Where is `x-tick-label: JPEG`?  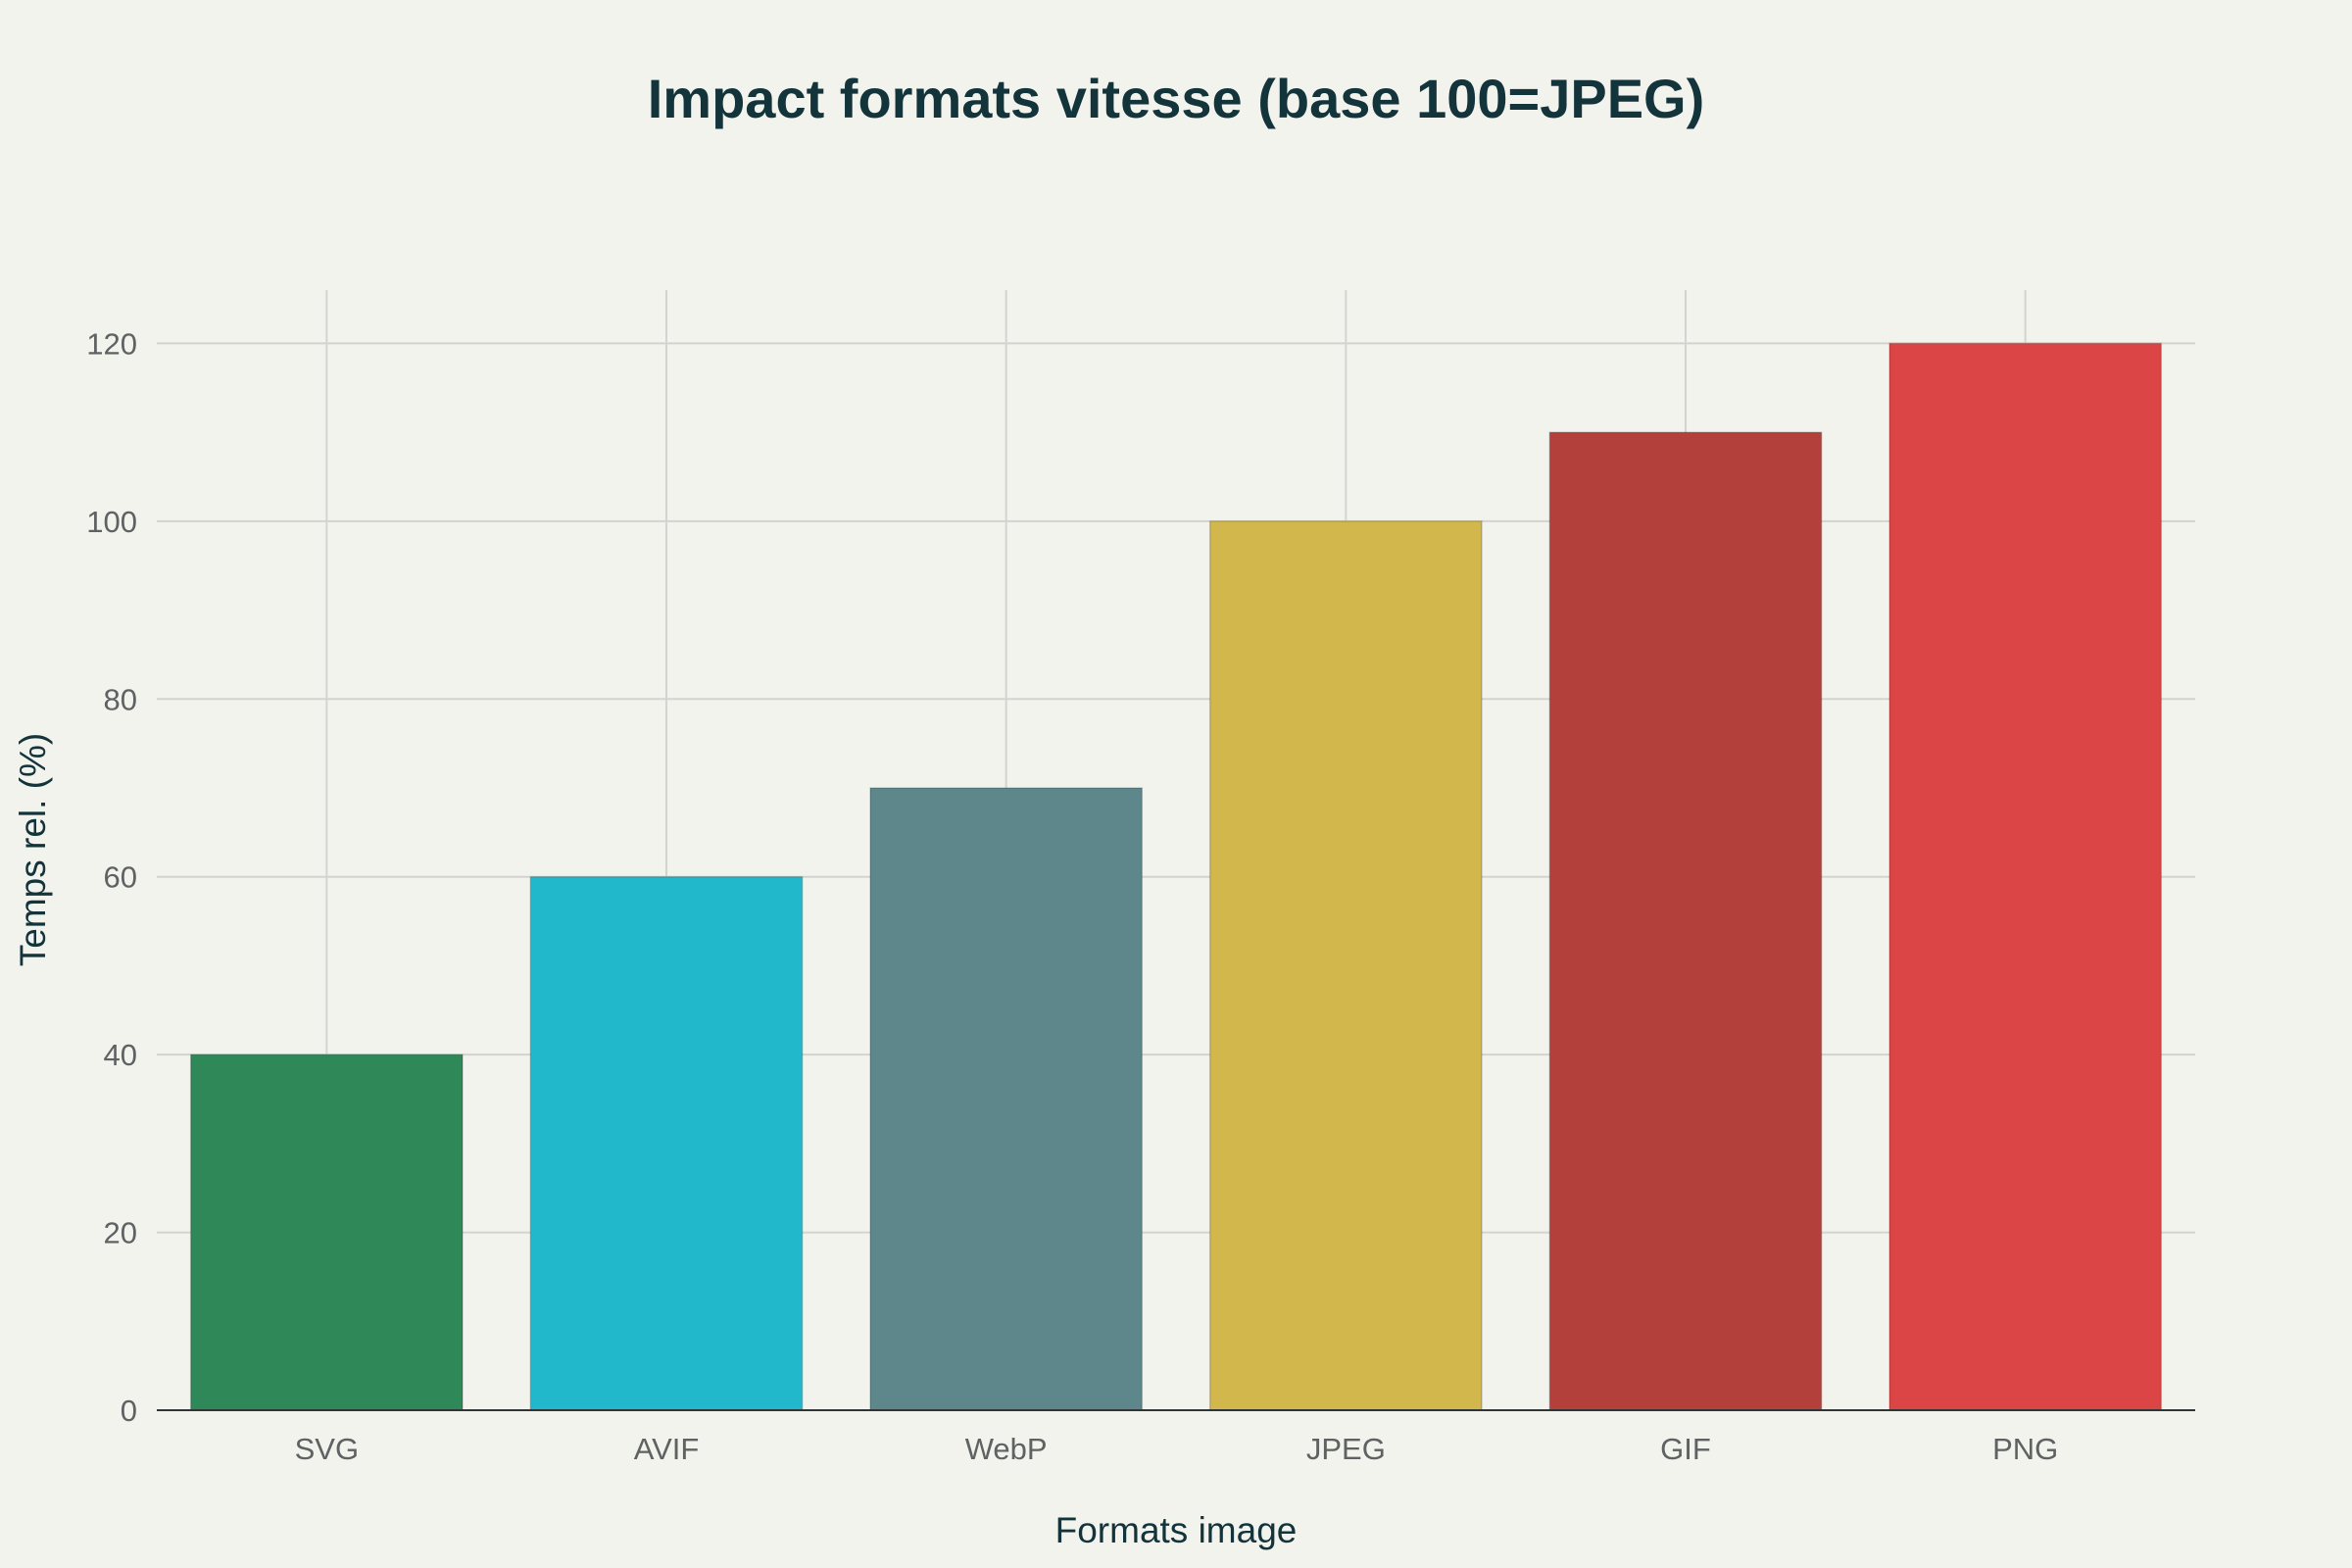 x-tick-label: JPEG is located at coordinates (1346, 1449).